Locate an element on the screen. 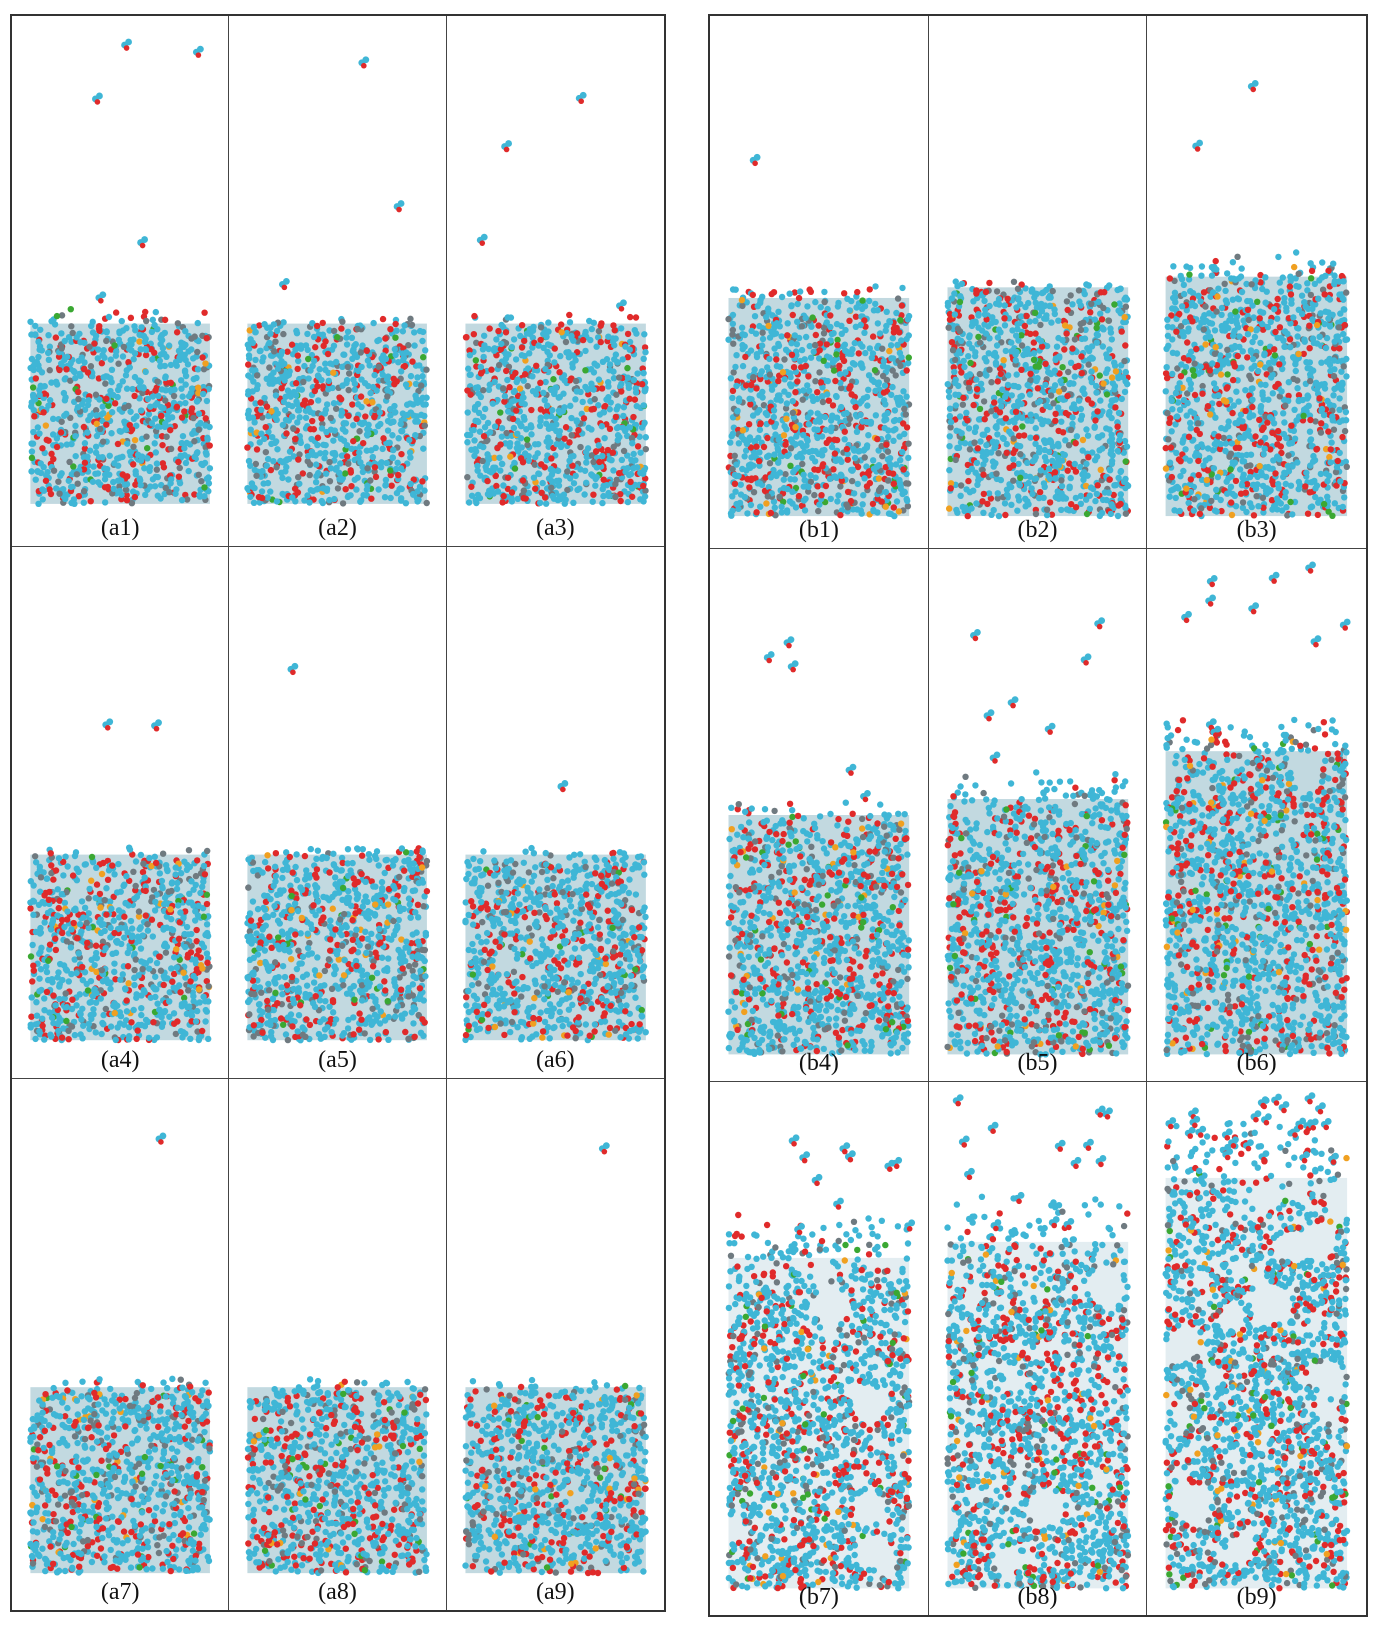 This screenshot has height=1630, width=1378. panel-label: (b8) is located at coordinates (1037, 1597).